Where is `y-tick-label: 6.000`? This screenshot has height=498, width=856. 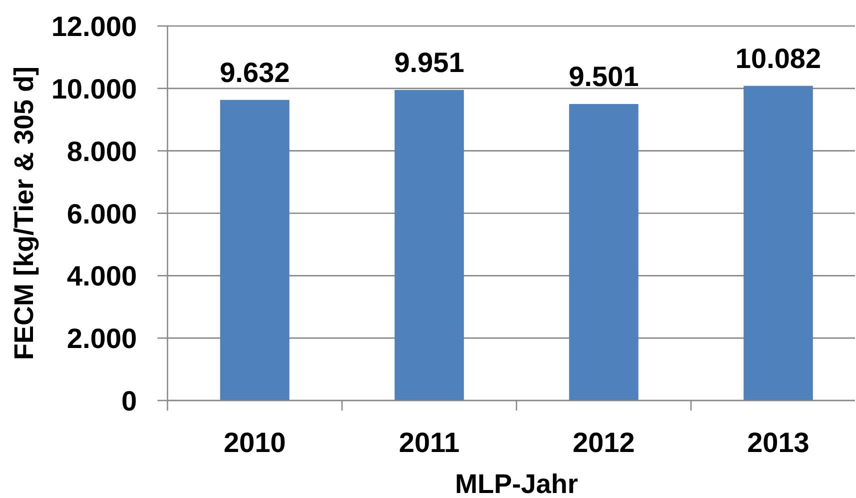 y-tick-label: 6.000 is located at coordinates (101, 214).